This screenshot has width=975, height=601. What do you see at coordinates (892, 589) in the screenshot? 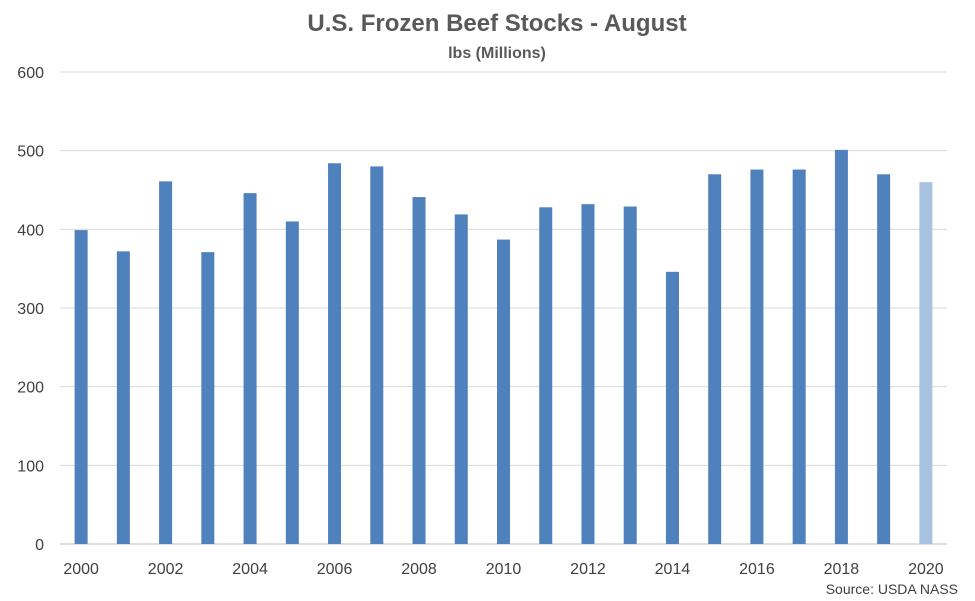
I see `source-label: Source: USDA NASS` at bounding box center [892, 589].